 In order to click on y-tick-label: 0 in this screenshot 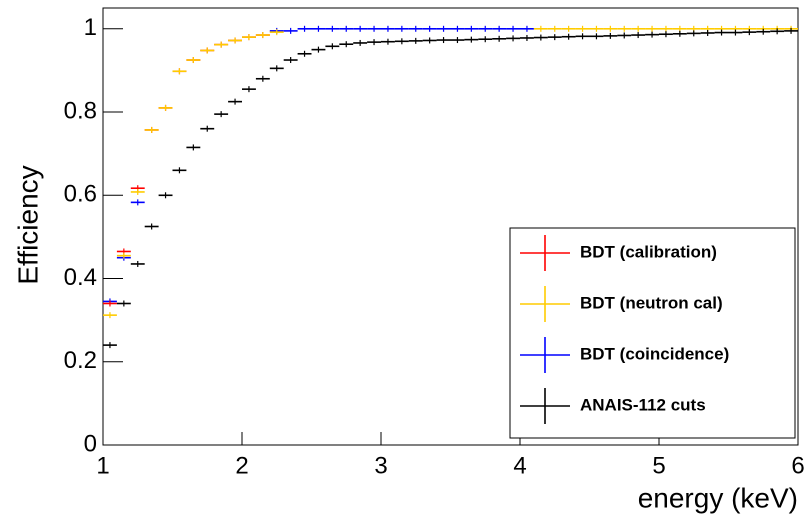, I will do `click(90, 443)`.